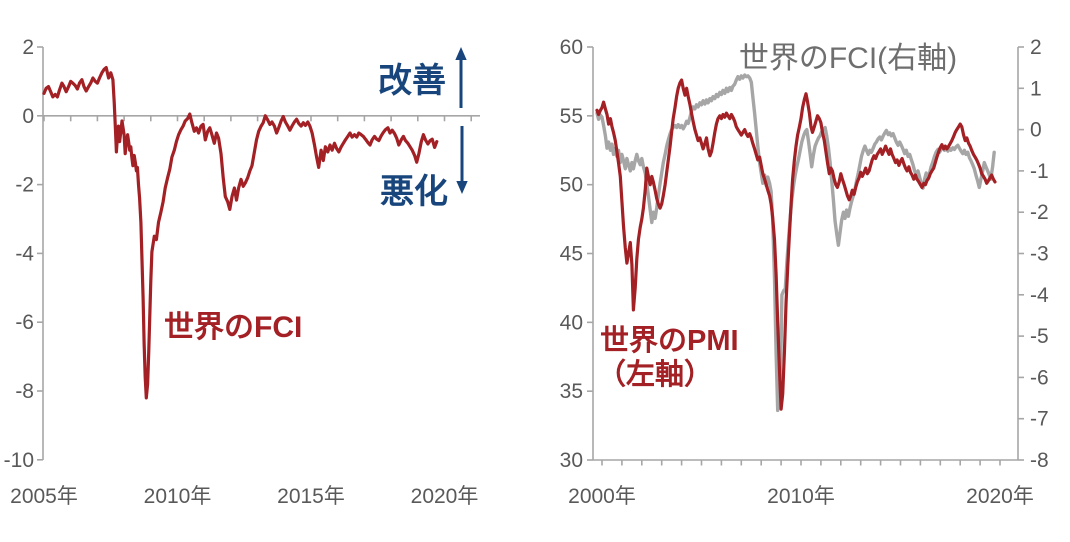 Image resolution: width=1070 pixels, height=542 pixels. Describe the element at coordinates (1039, 295) in the screenshot. I see `right-scale-tick-label: -4` at that location.